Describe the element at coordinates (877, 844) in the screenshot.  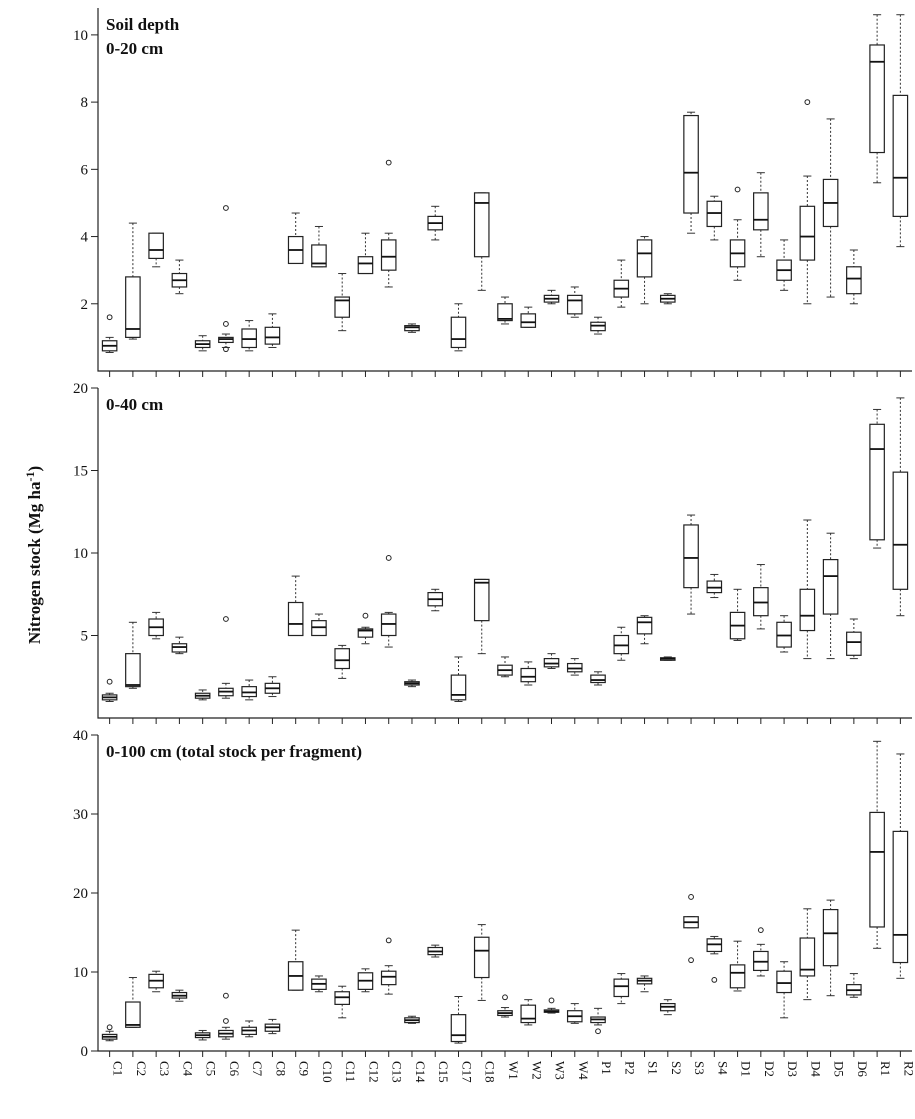
I see `box-R1` at that location.